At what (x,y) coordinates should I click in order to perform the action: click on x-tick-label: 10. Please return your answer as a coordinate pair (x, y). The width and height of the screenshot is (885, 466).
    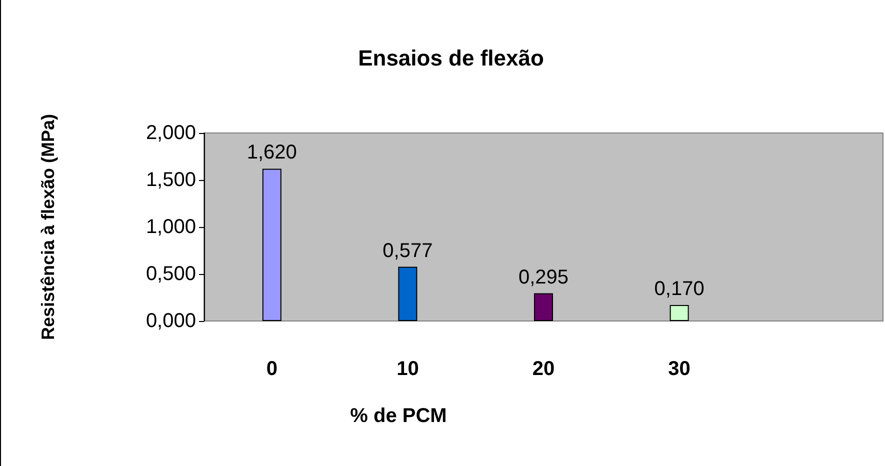
    Looking at the image, I should click on (407, 369).